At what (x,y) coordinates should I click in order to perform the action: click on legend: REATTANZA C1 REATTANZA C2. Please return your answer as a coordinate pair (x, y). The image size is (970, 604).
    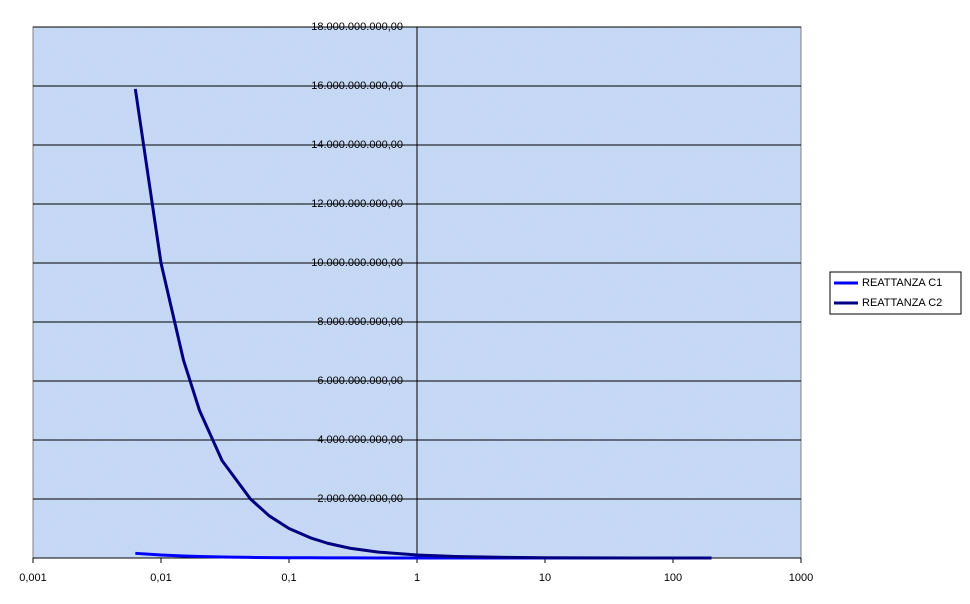
    Looking at the image, I should click on (895, 293).